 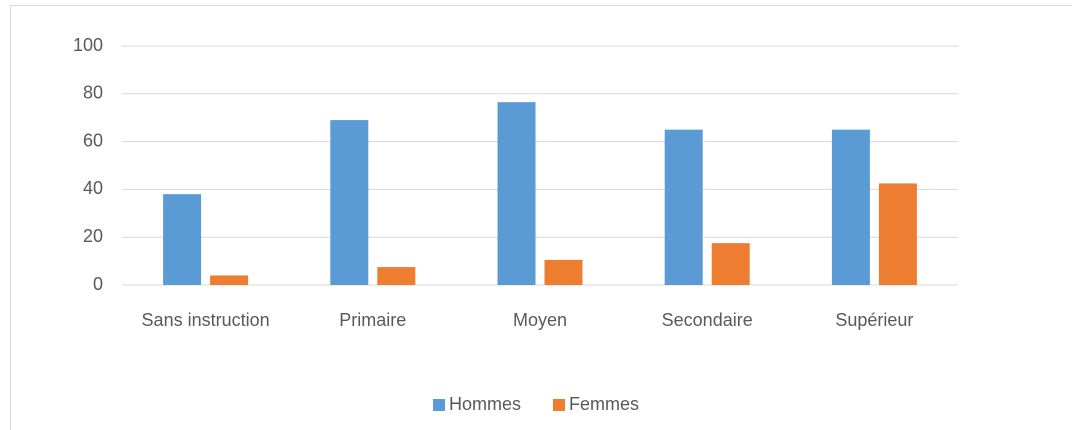 What do you see at coordinates (485, 404) in the screenshot?
I see `legend-label: Hommes` at bounding box center [485, 404].